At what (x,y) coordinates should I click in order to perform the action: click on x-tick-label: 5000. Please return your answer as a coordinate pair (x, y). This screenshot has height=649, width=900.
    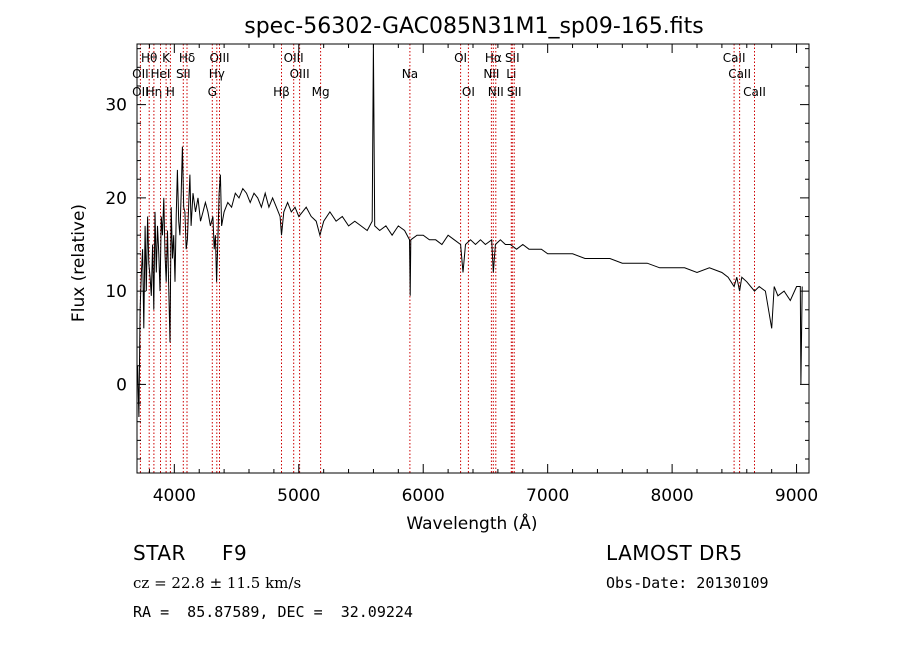
    Looking at the image, I should click on (298, 496).